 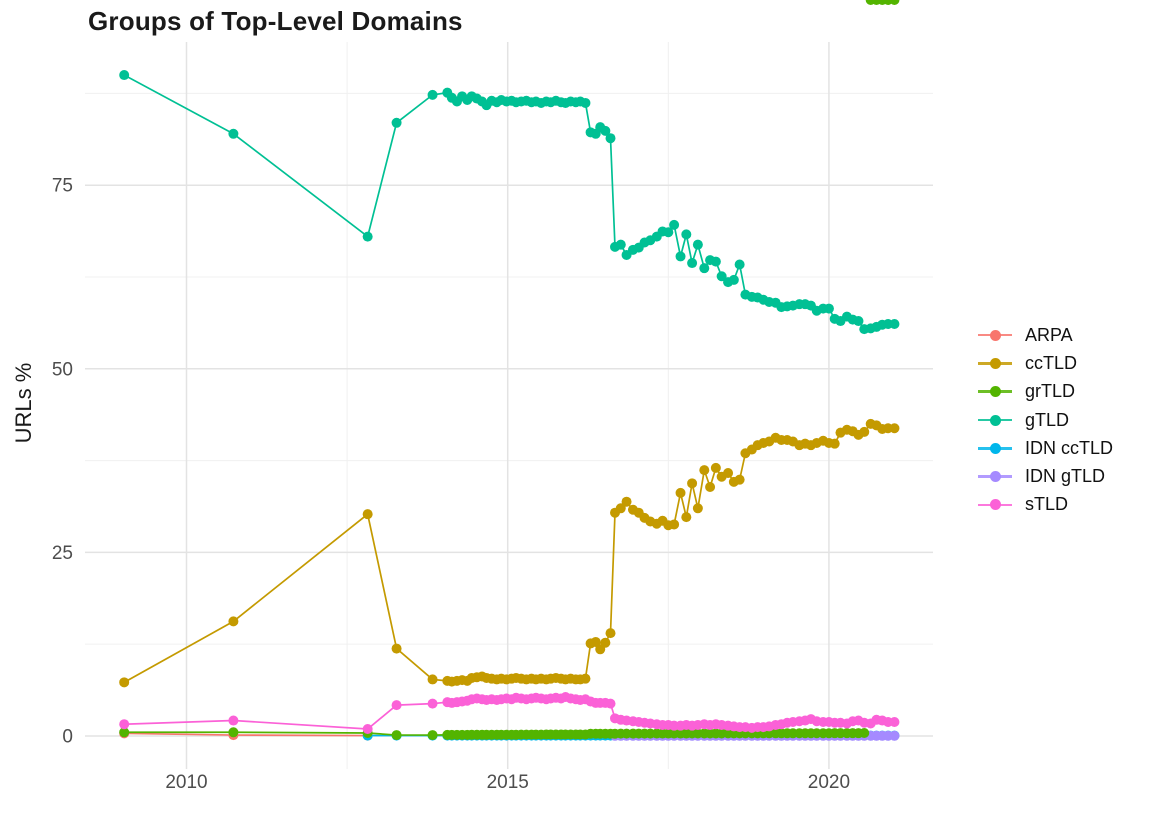 I want to click on legend-item-stld: sTLD, so click(x=1045, y=505).